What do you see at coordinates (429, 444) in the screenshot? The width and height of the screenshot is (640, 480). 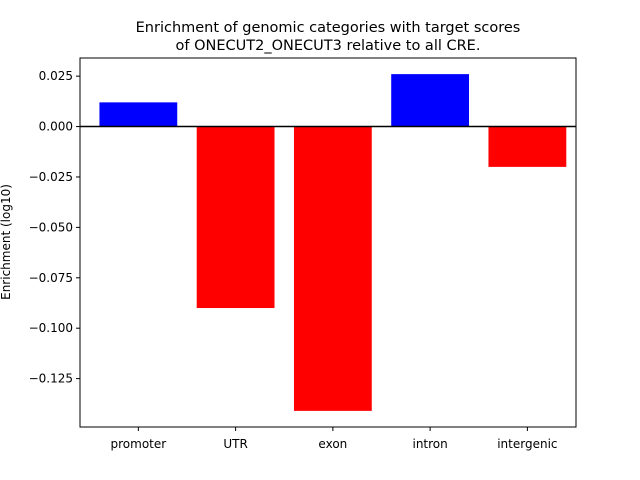 I see `x-tick-label: intron` at bounding box center [429, 444].